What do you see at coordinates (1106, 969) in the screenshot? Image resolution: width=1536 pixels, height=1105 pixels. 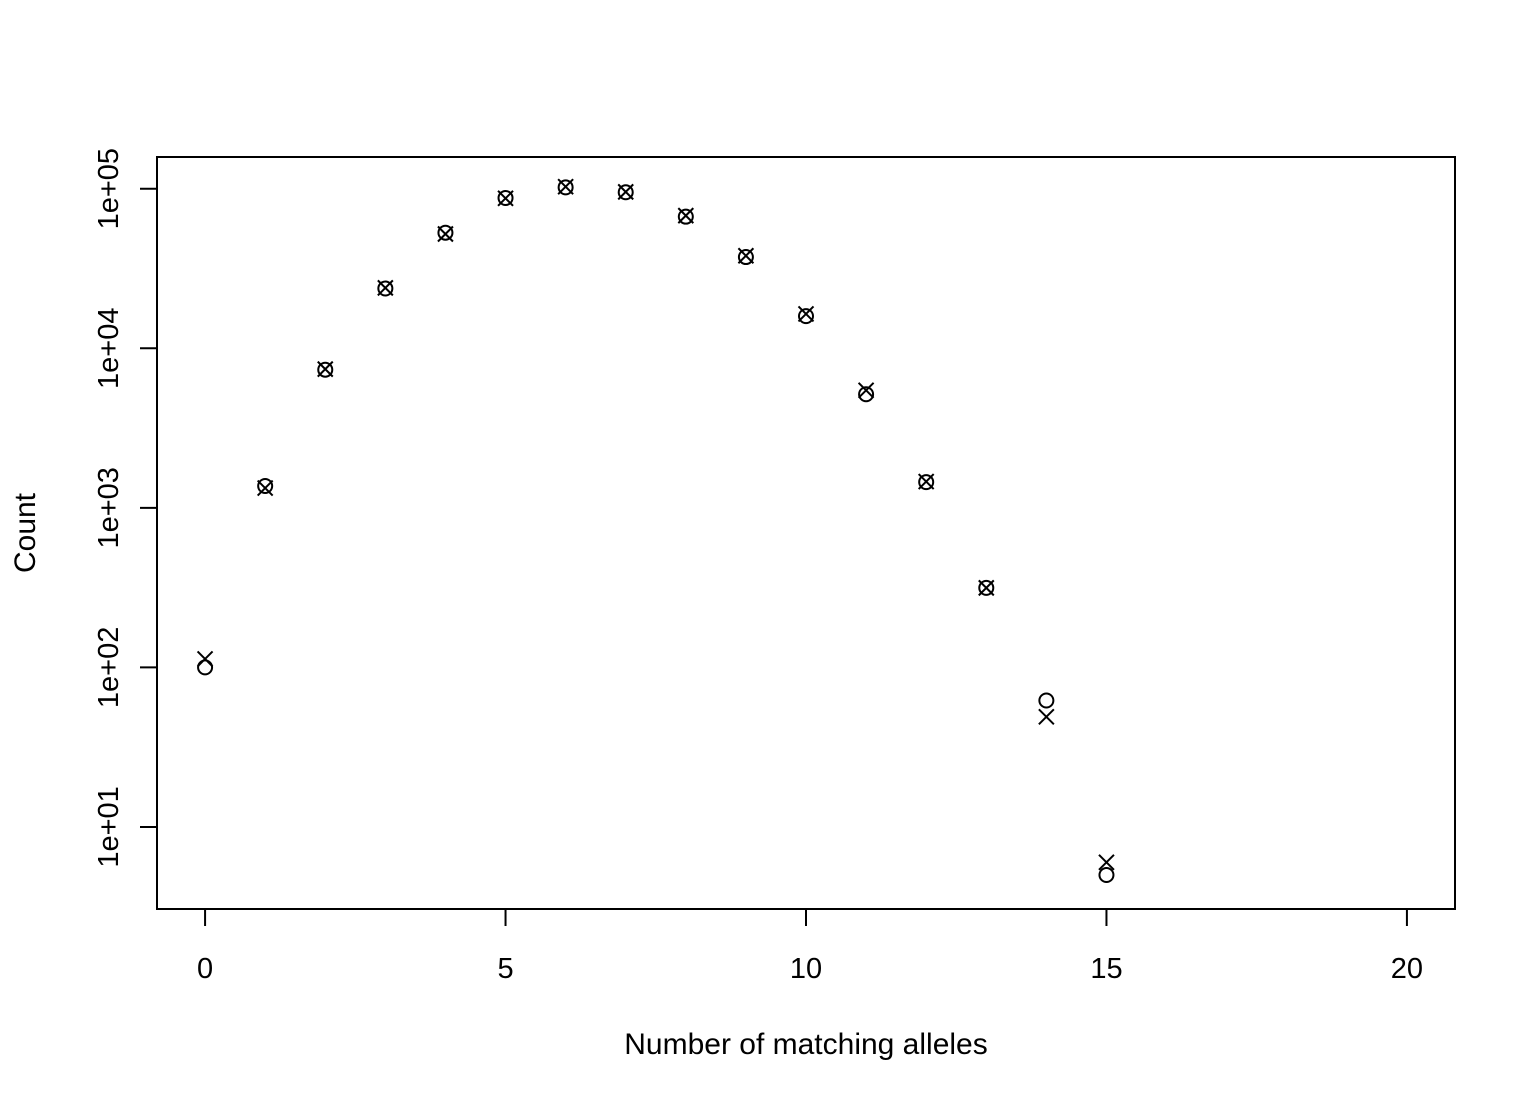 I see `x-tick-label: 15` at bounding box center [1106, 969].